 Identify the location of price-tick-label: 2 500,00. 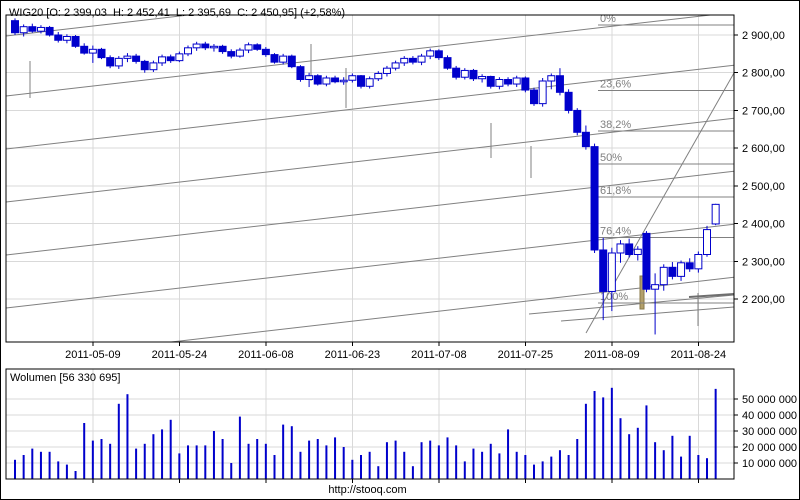
(763, 187).